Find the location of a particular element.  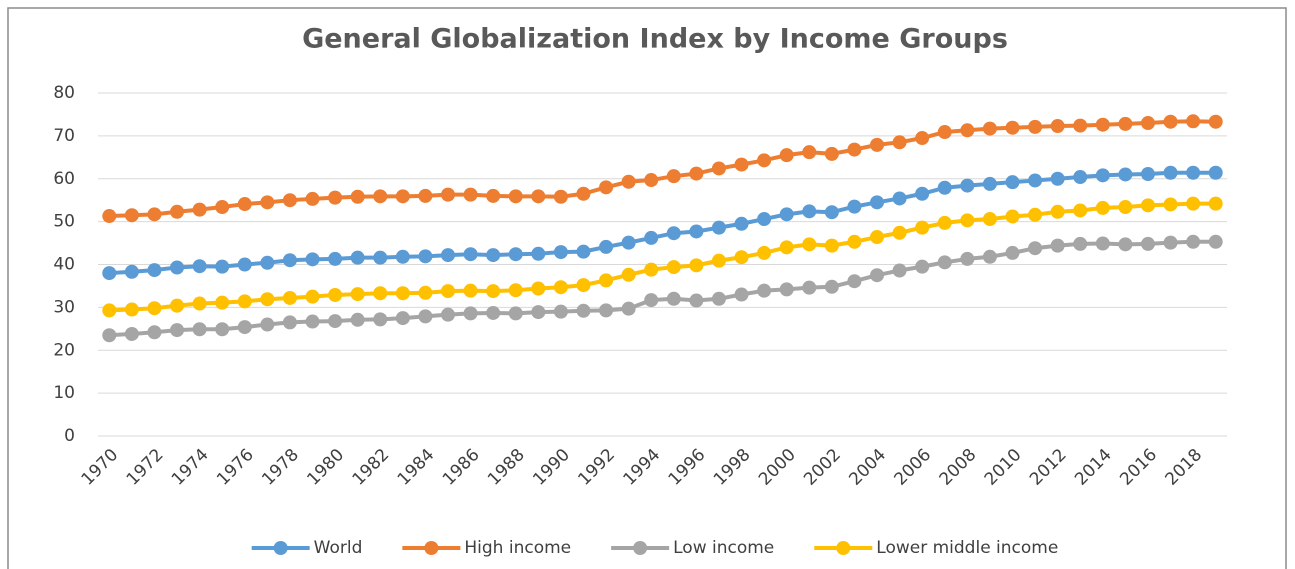

y-tick-label: 30 is located at coordinates (64, 307).